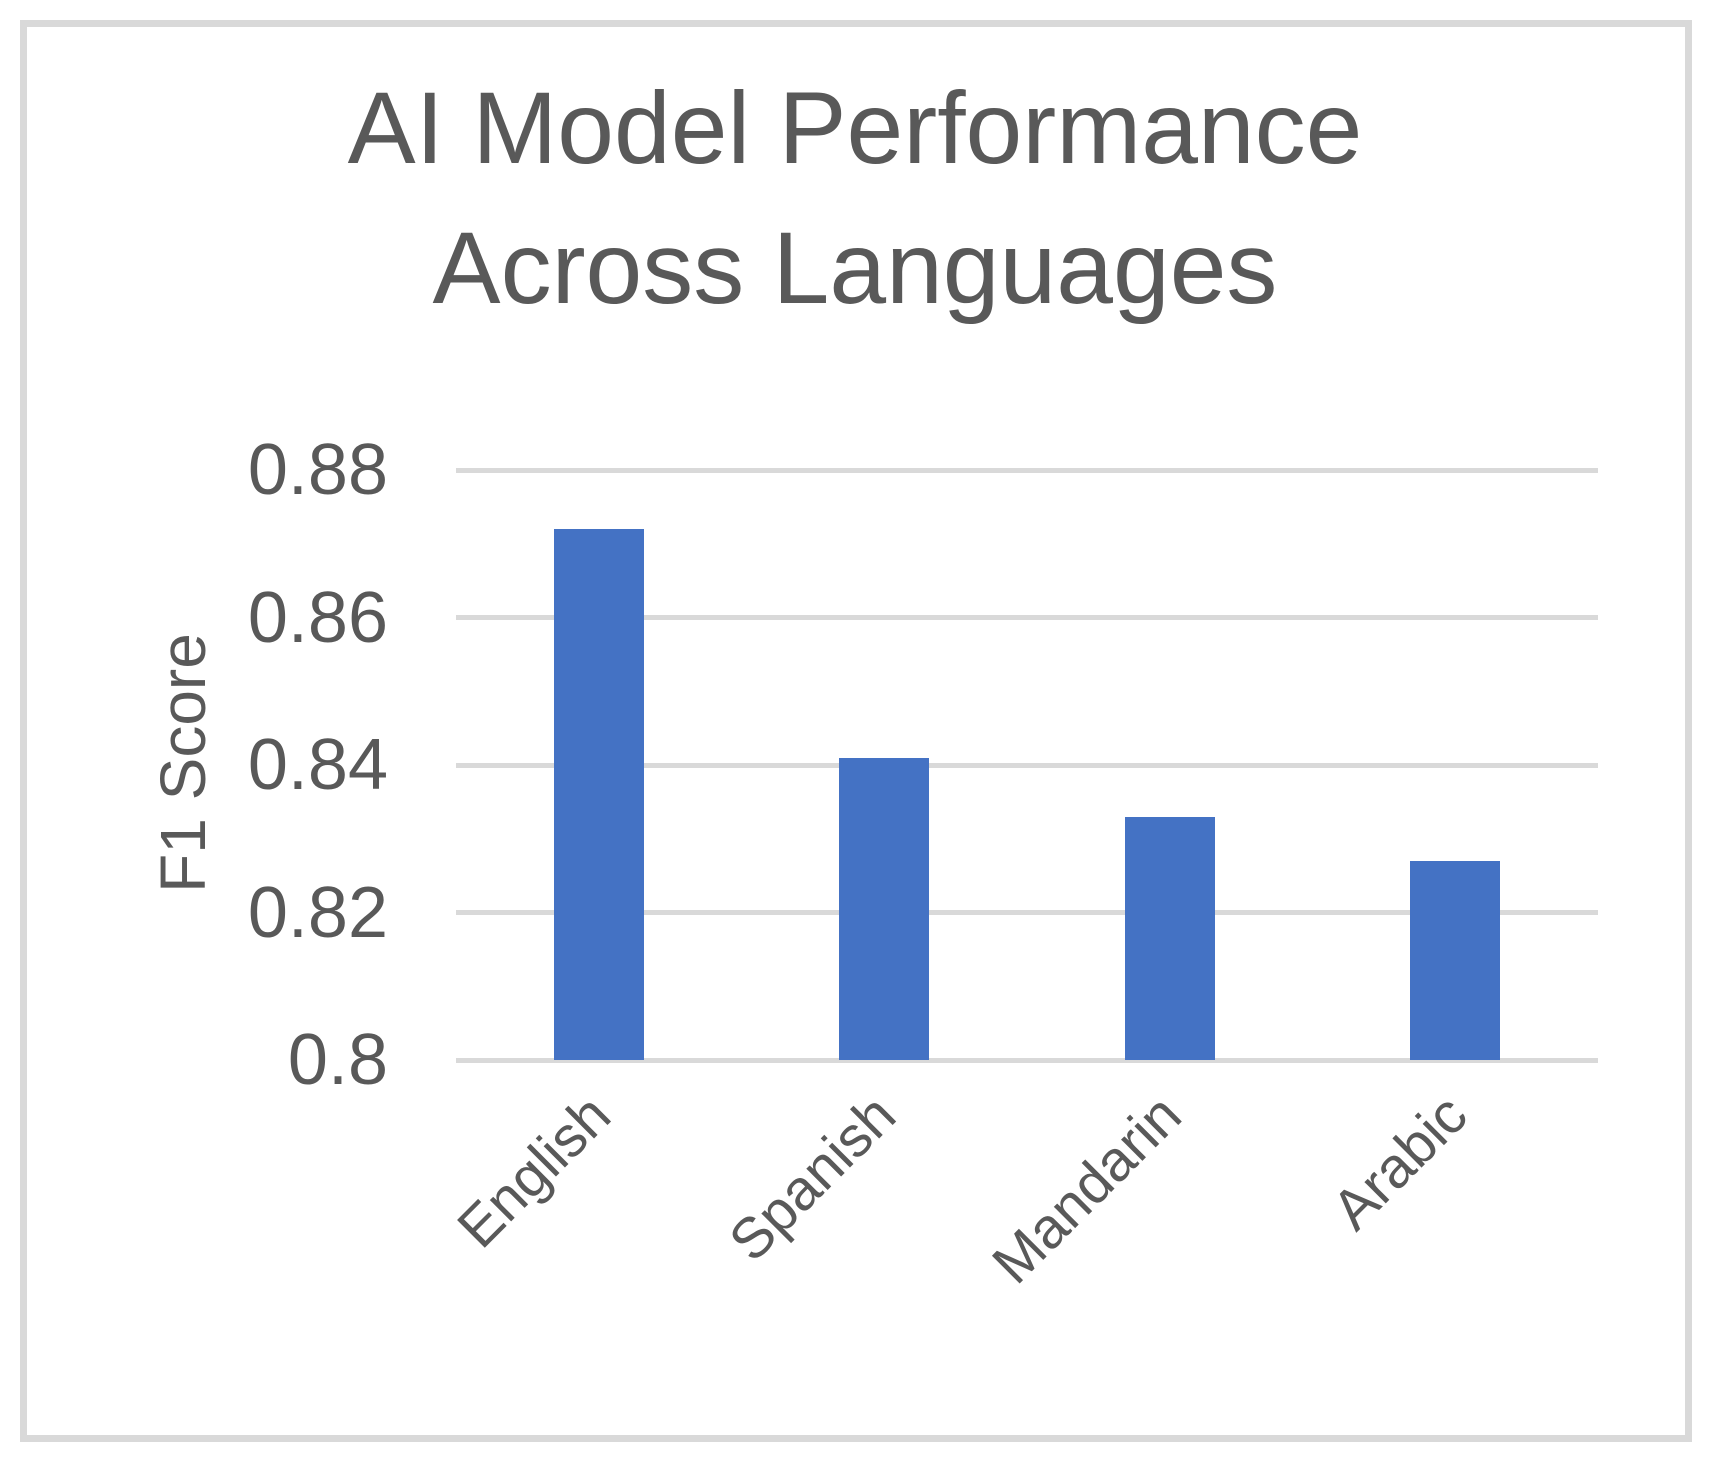 The height and width of the screenshot is (1462, 1710). Describe the element at coordinates (598, 794) in the screenshot. I see `bar-english` at that location.